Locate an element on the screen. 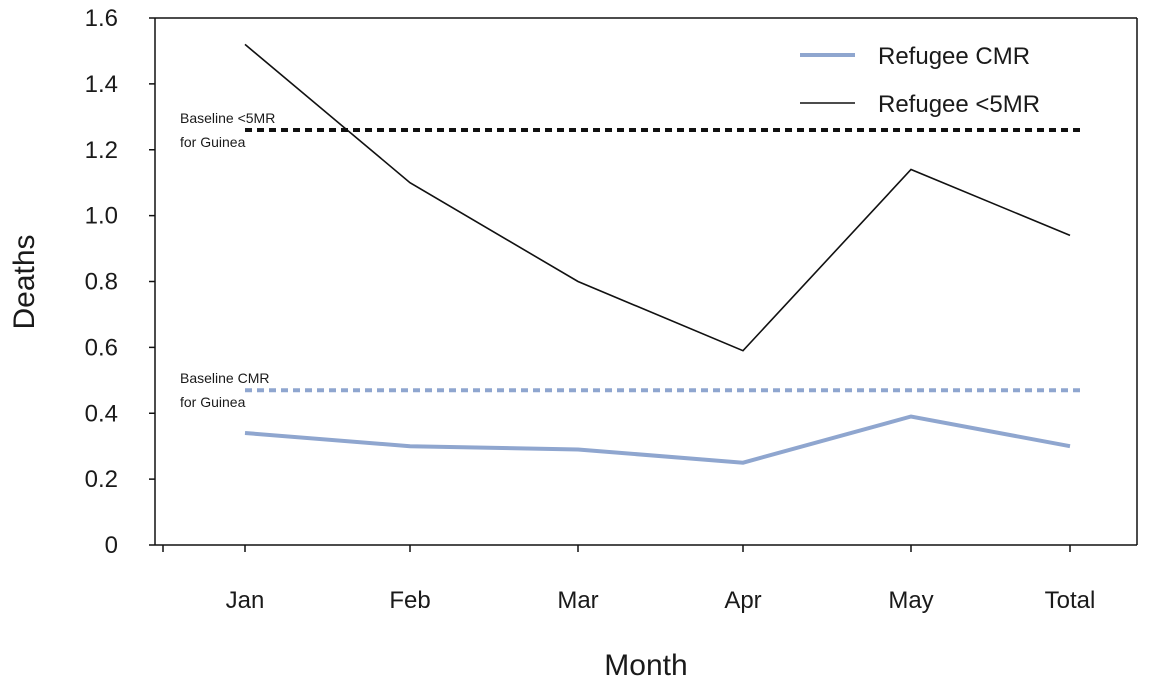  y-tick-label: 1.2 is located at coordinates (101, 150).